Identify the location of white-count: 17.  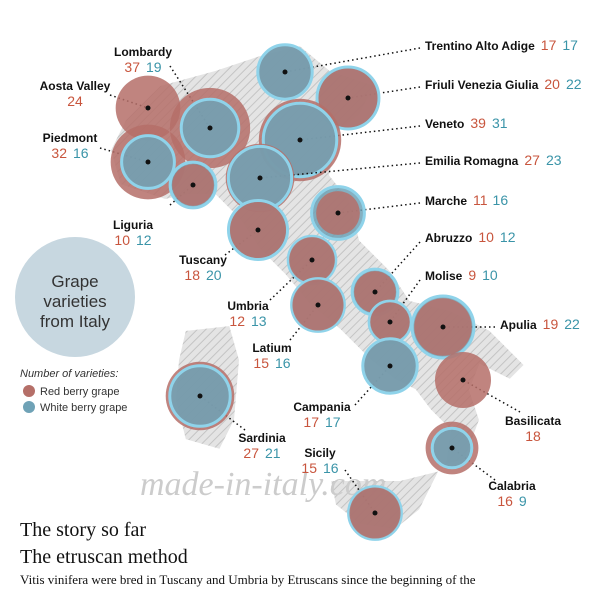
(570, 45).